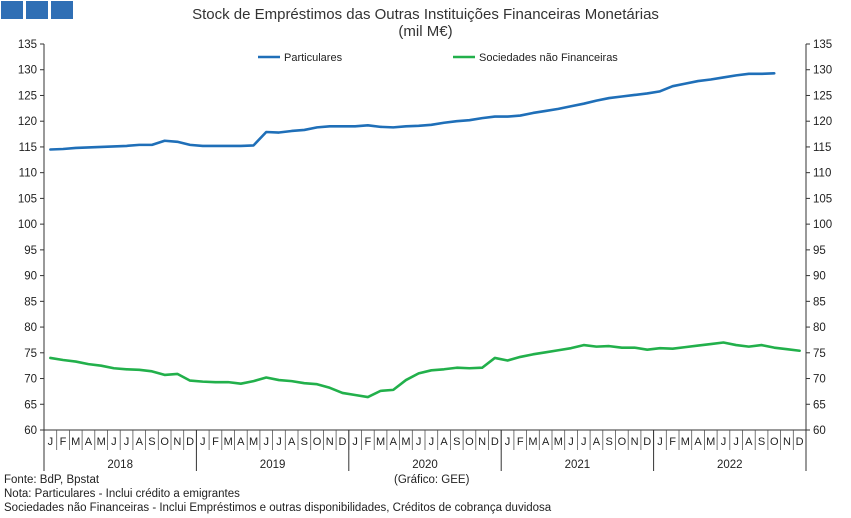 The height and width of the screenshot is (518, 851). What do you see at coordinates (425, 465) in the screenshot?
I see `x-year-label: 2020` at bounding box center [425, 465].